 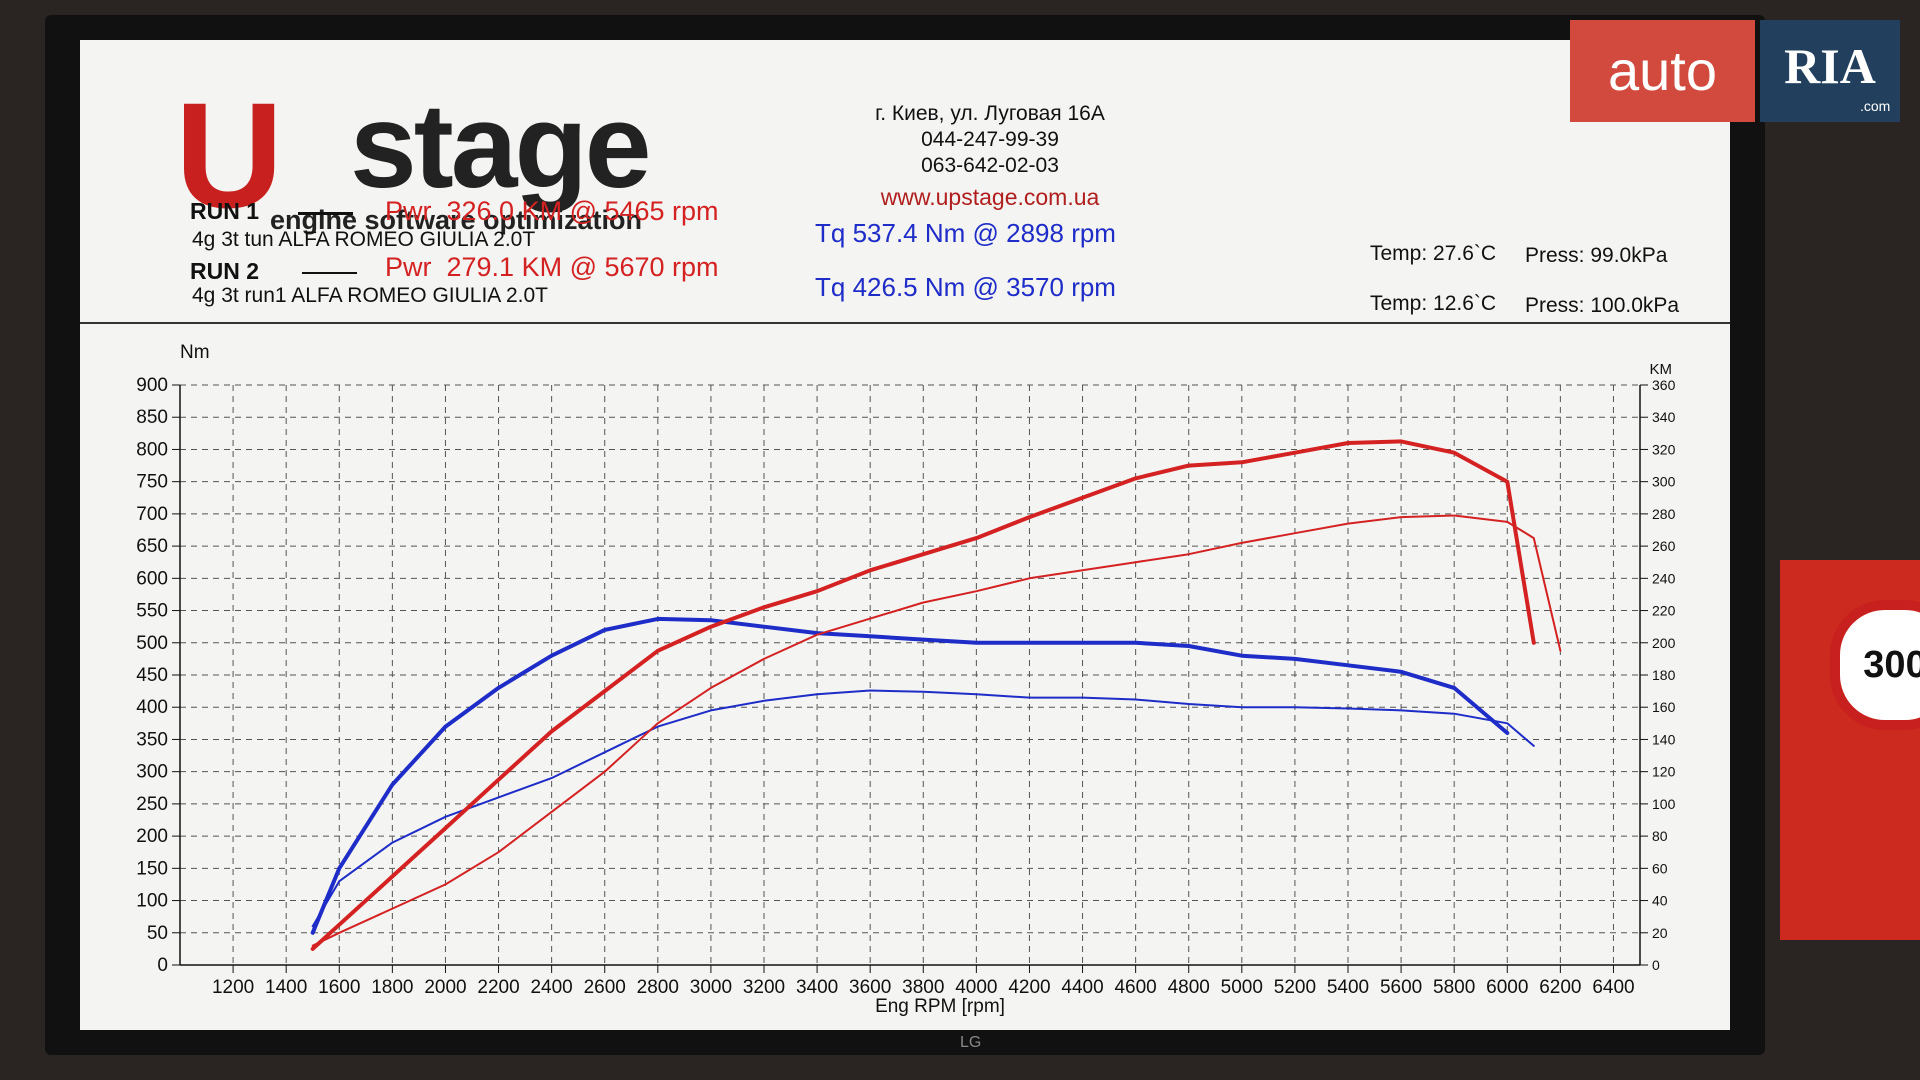 What do you see at coordinates (552, 267) in the screenshot?
I see `run-power: Pwr 279.1 KM @ 5670 rpm` at bounding box center [552, 267].